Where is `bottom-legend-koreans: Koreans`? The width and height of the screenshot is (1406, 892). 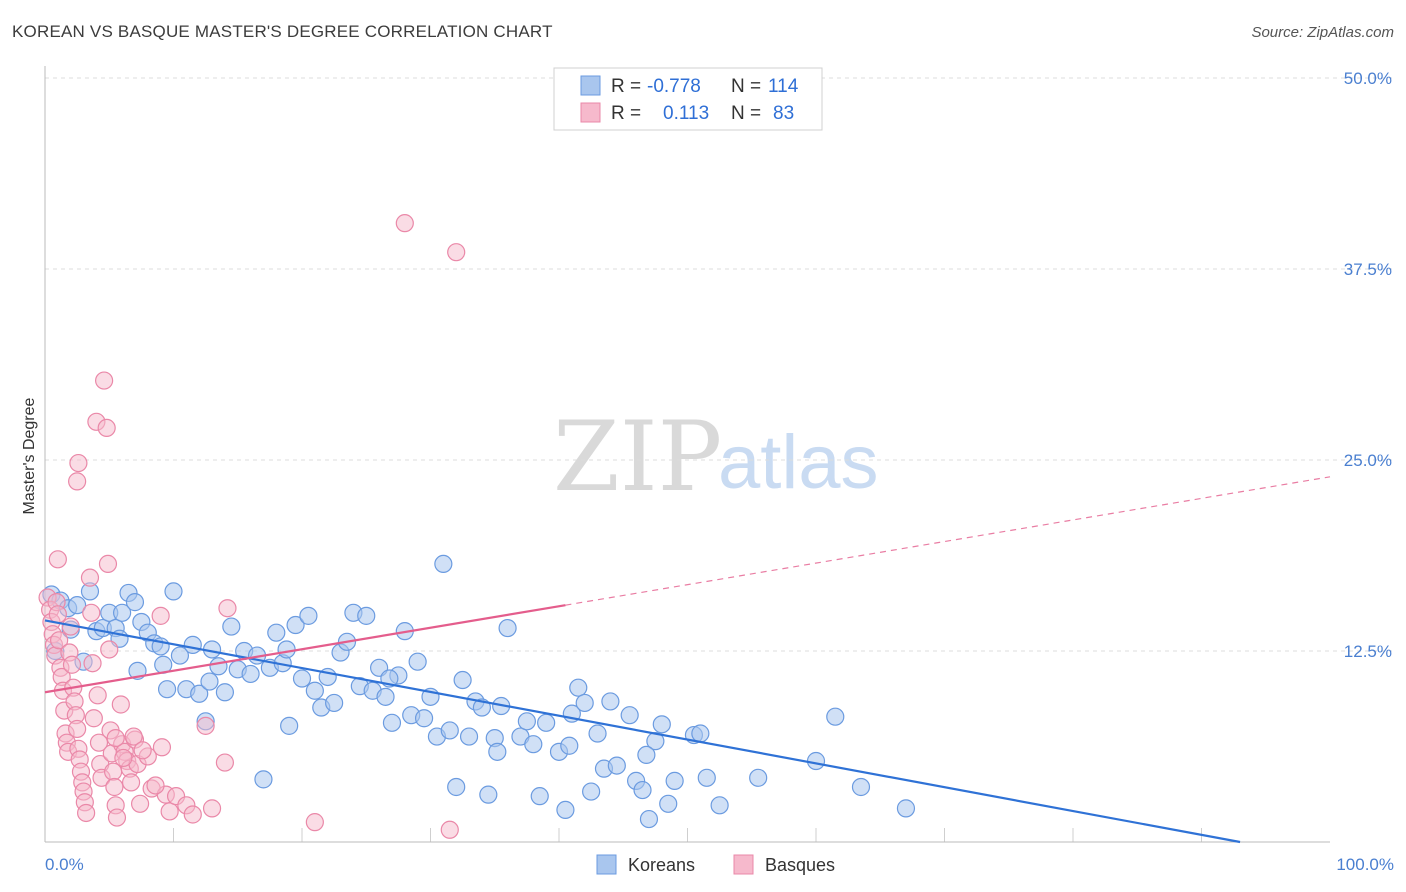 bottom-legend-koreans: Koreans is located at coordinates (661, 865).